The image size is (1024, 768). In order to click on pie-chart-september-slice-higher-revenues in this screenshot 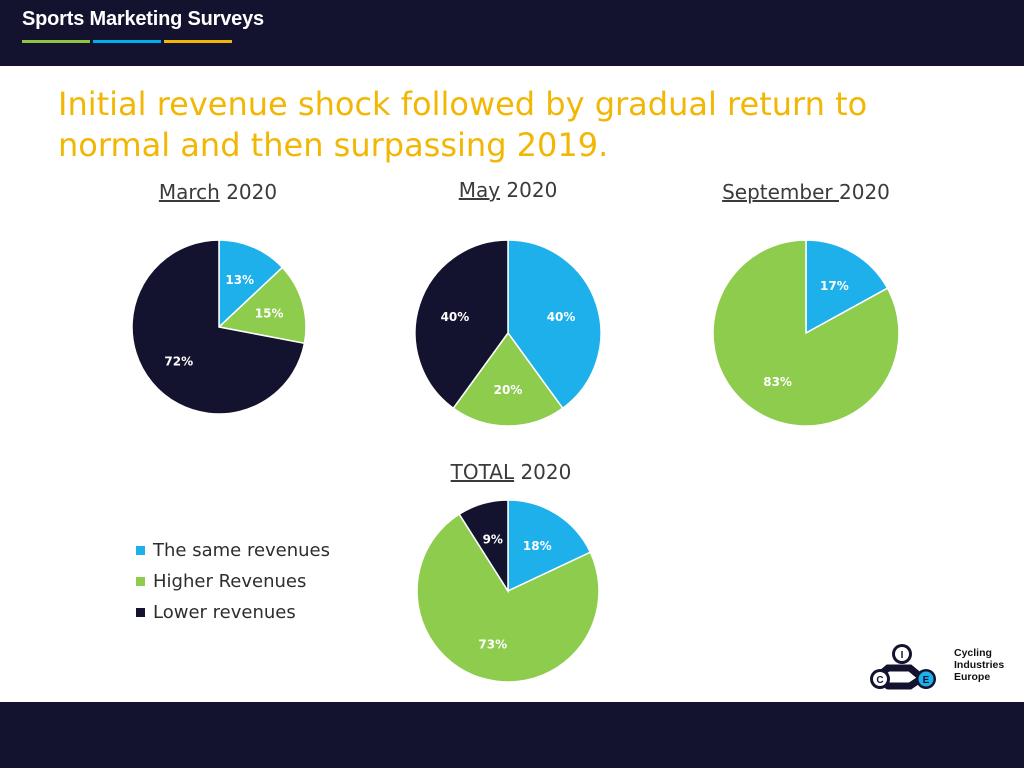, I will do `click(806, 333)`.